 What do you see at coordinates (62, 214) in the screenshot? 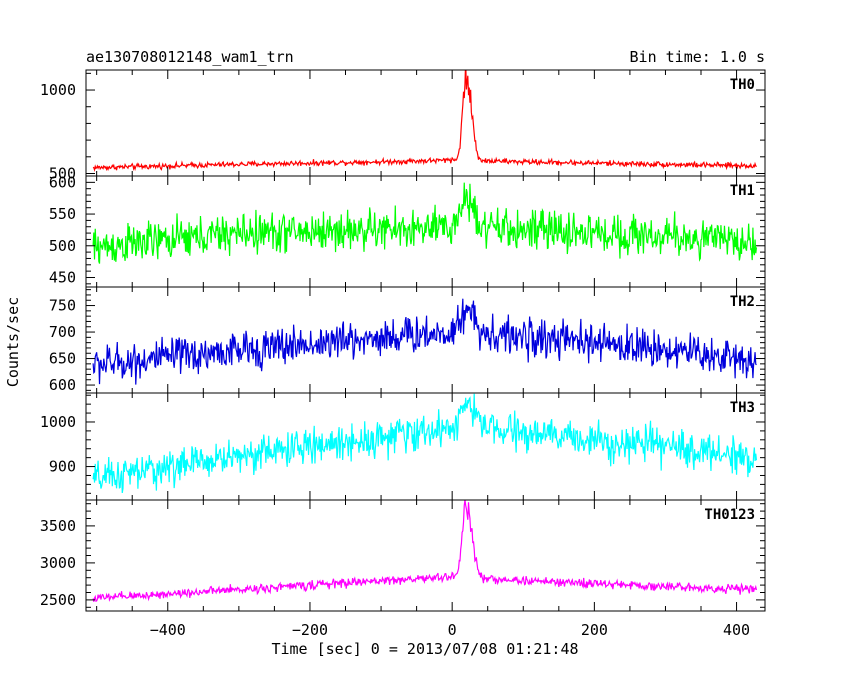
I see `y-tick-label: 550` at bounding box center [62, 214].